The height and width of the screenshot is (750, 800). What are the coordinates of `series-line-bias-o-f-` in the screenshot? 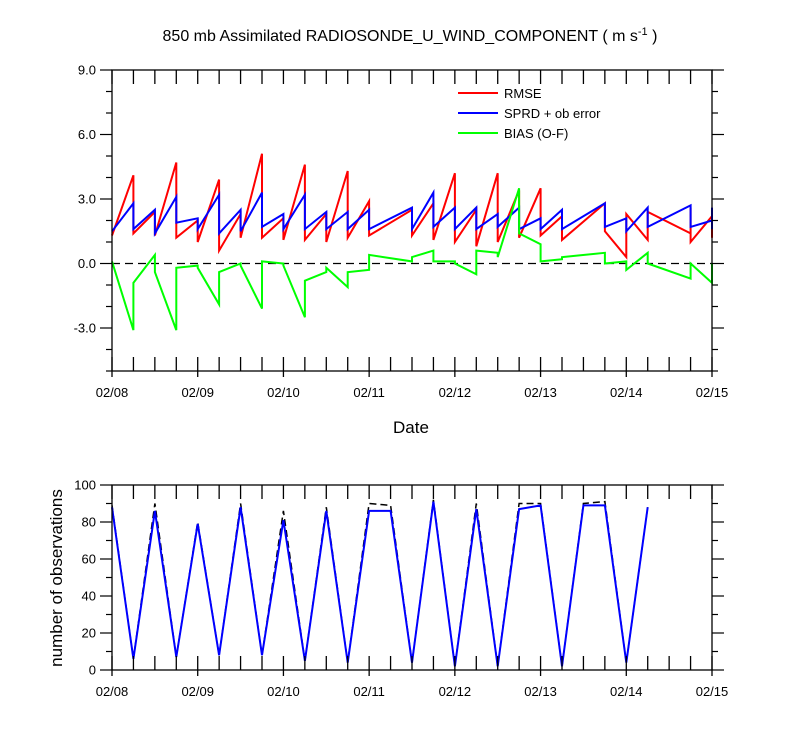 It's located at (412, 259).